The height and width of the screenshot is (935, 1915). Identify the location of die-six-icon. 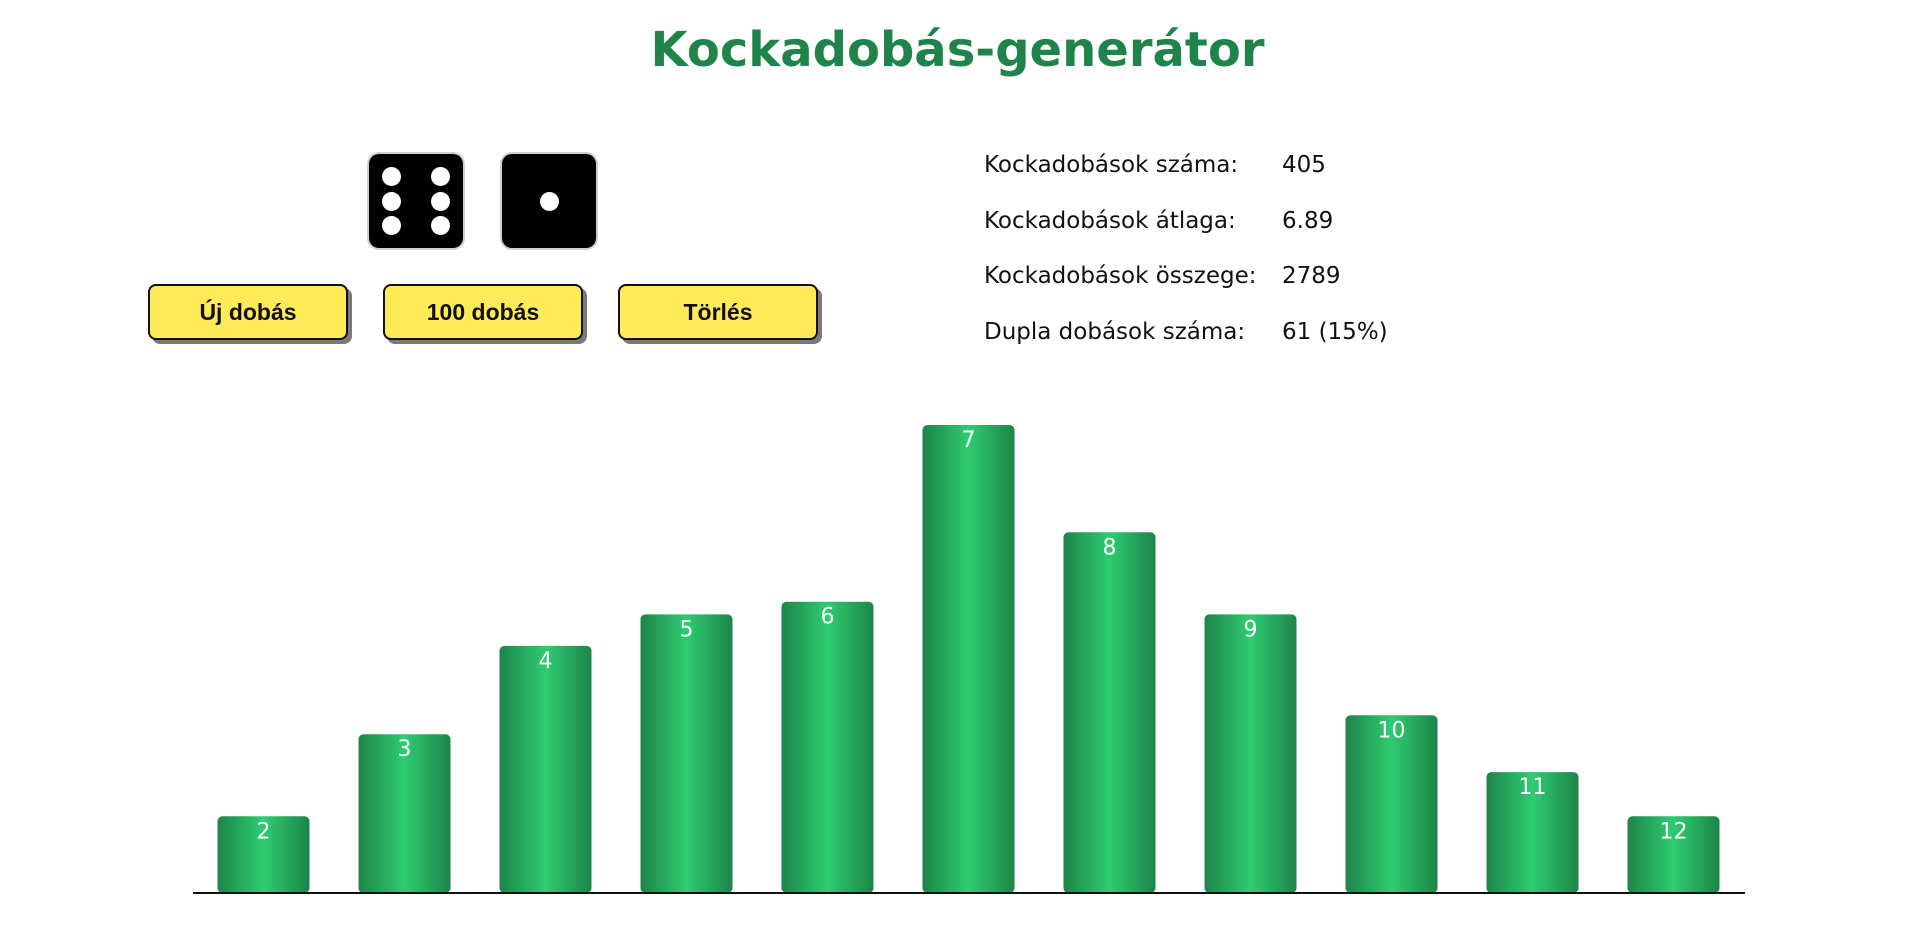
(416, 201).